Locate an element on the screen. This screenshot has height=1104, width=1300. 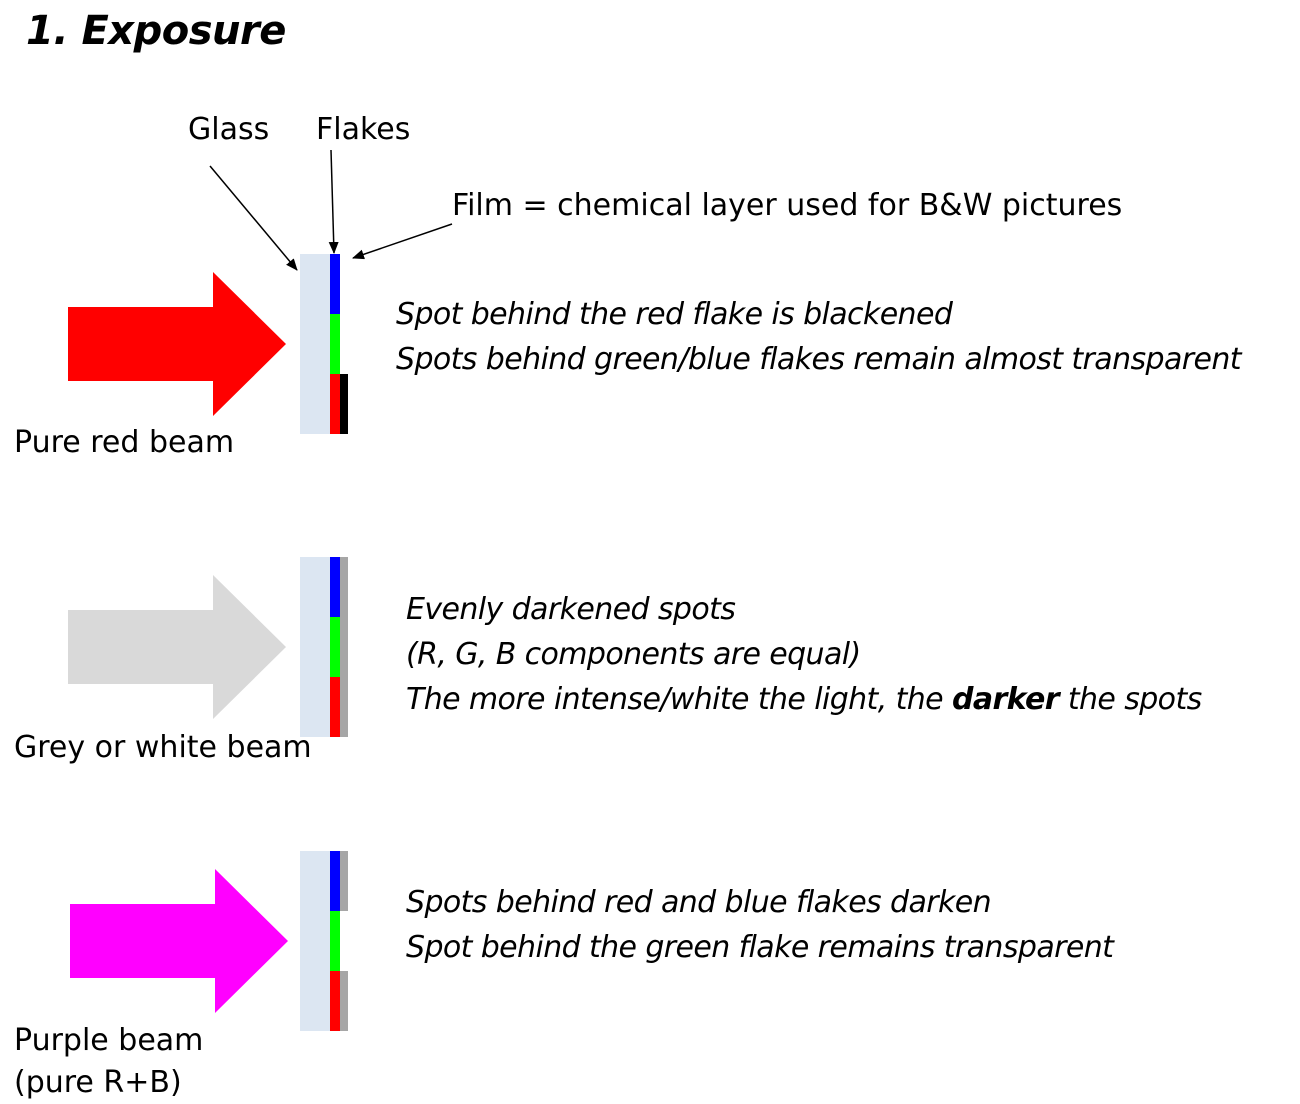
beam-label-line: Grey or white beam is located at coordinates (163, 747).